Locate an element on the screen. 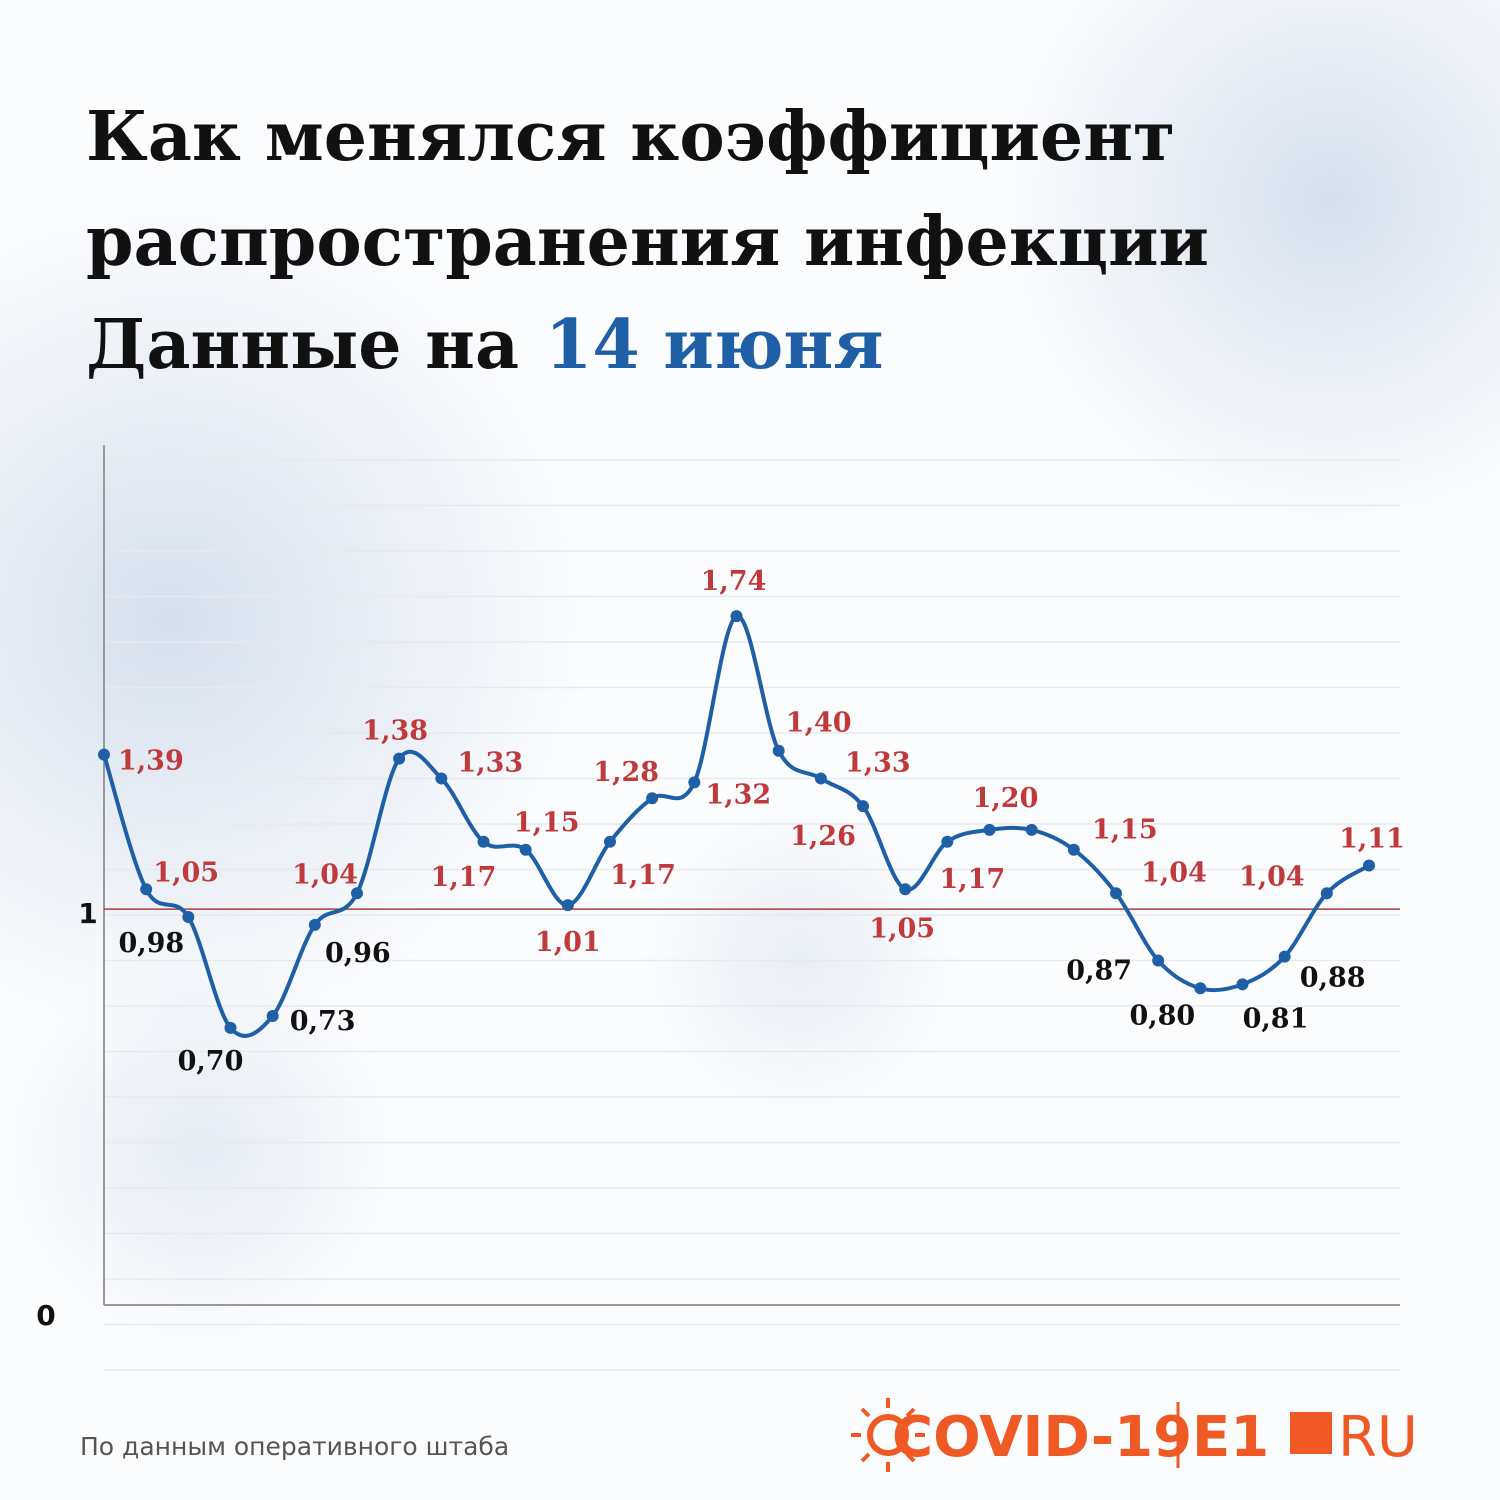 The height and width of the screenshot is (1500, 1500). logo: COVID-19 E1 RU is located at coordinates (1134, 1435).